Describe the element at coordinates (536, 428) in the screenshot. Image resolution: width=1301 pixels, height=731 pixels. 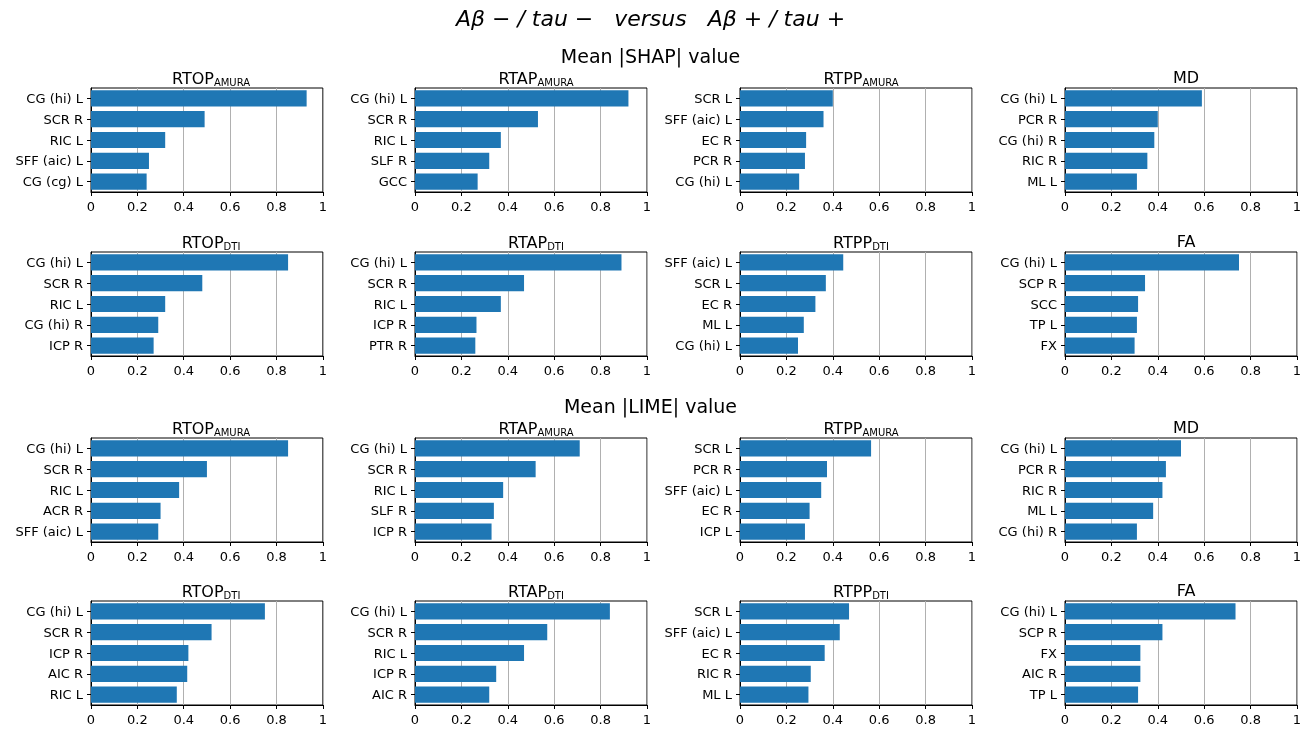
I see `chart-title: RTAPAMURA` at that location.